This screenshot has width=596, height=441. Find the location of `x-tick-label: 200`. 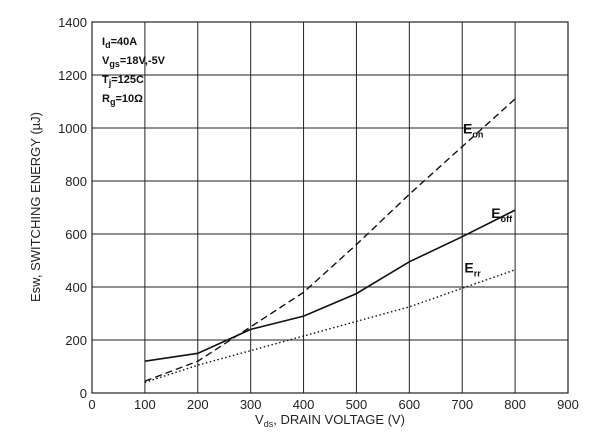

x-tick-label: 200 is located at coordinates (198, 404).